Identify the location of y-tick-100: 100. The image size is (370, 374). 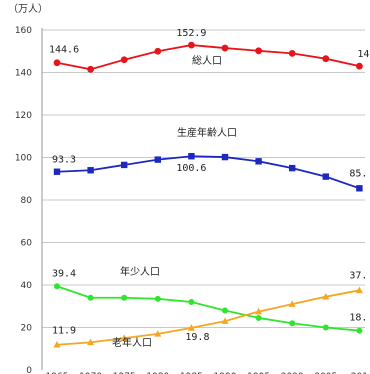
(23, 159).